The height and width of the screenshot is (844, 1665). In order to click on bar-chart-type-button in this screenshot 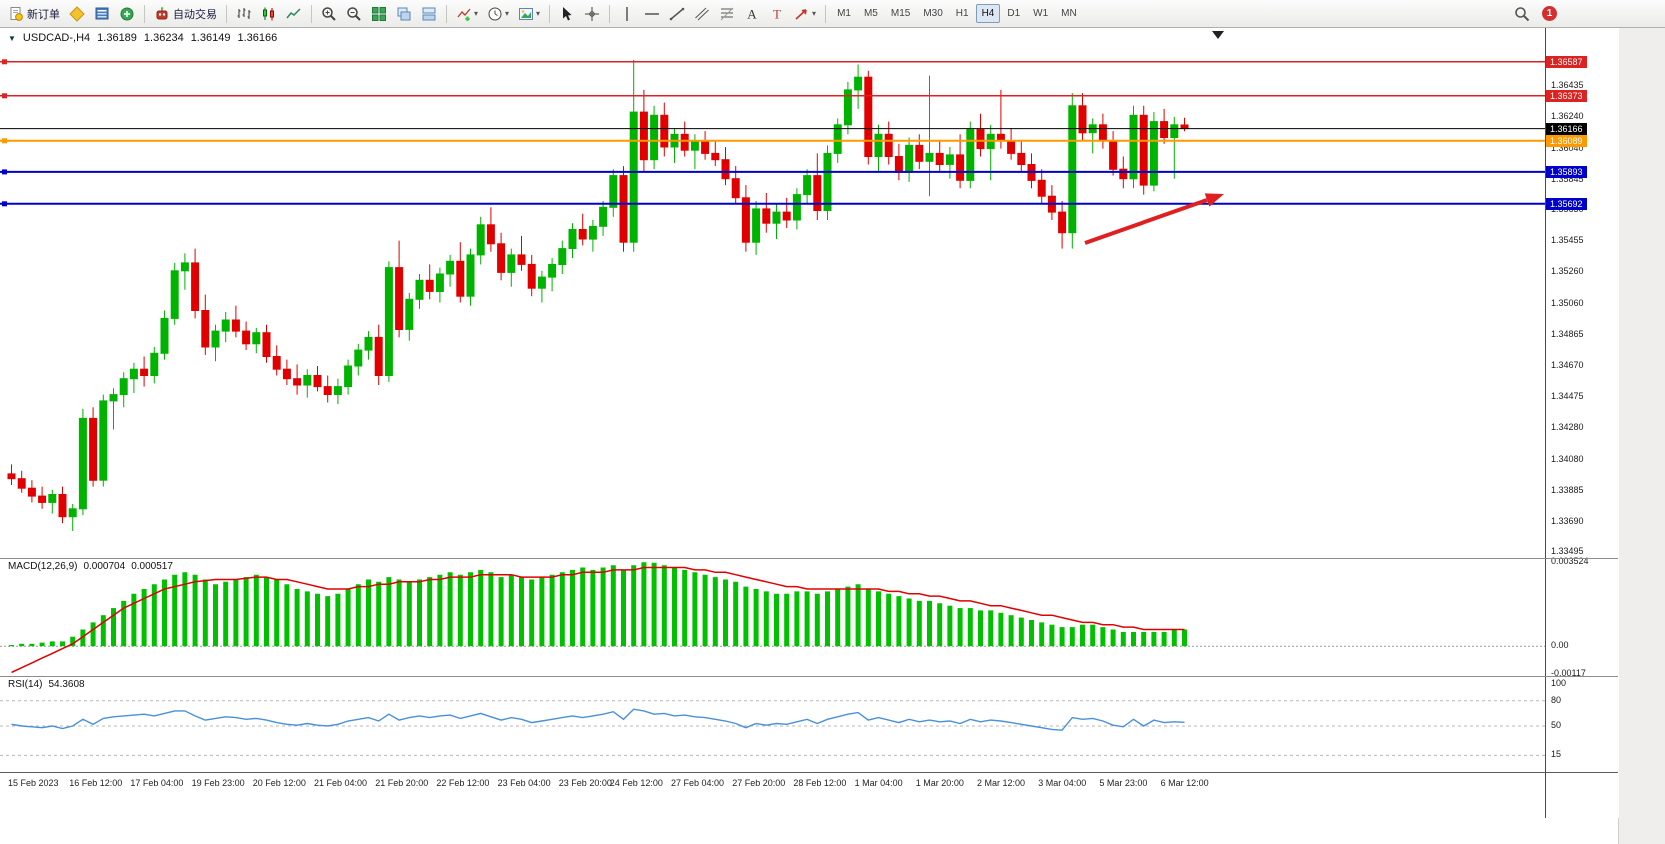, I will do `click(244, 14)`.